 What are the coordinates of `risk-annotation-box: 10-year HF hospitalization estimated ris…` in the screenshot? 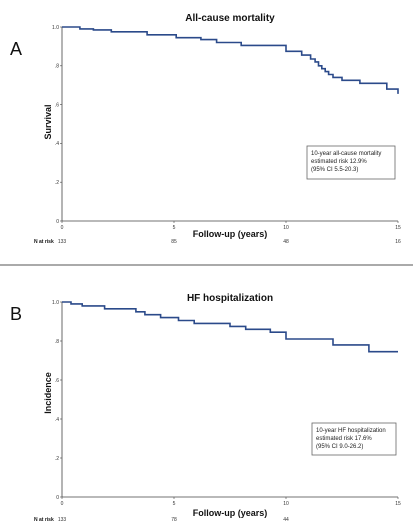 It's located at (354, 439).